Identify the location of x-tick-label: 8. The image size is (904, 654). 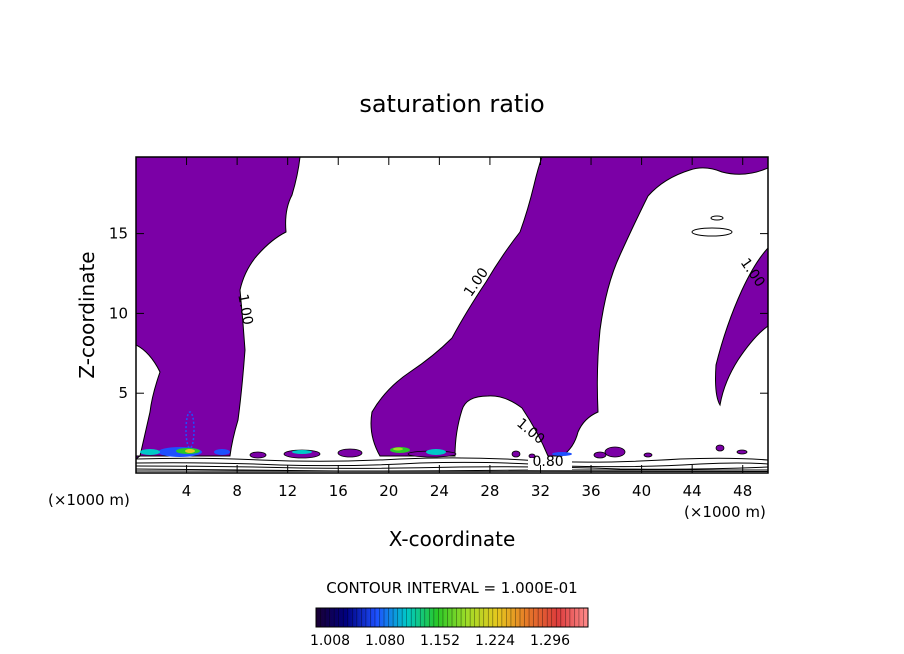
(237, 491).